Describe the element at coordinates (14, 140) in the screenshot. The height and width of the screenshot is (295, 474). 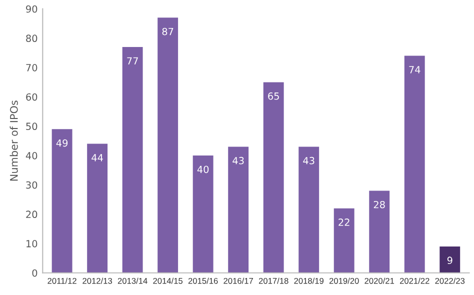
I see `y-axis-title: Number of IPOs` at that location.